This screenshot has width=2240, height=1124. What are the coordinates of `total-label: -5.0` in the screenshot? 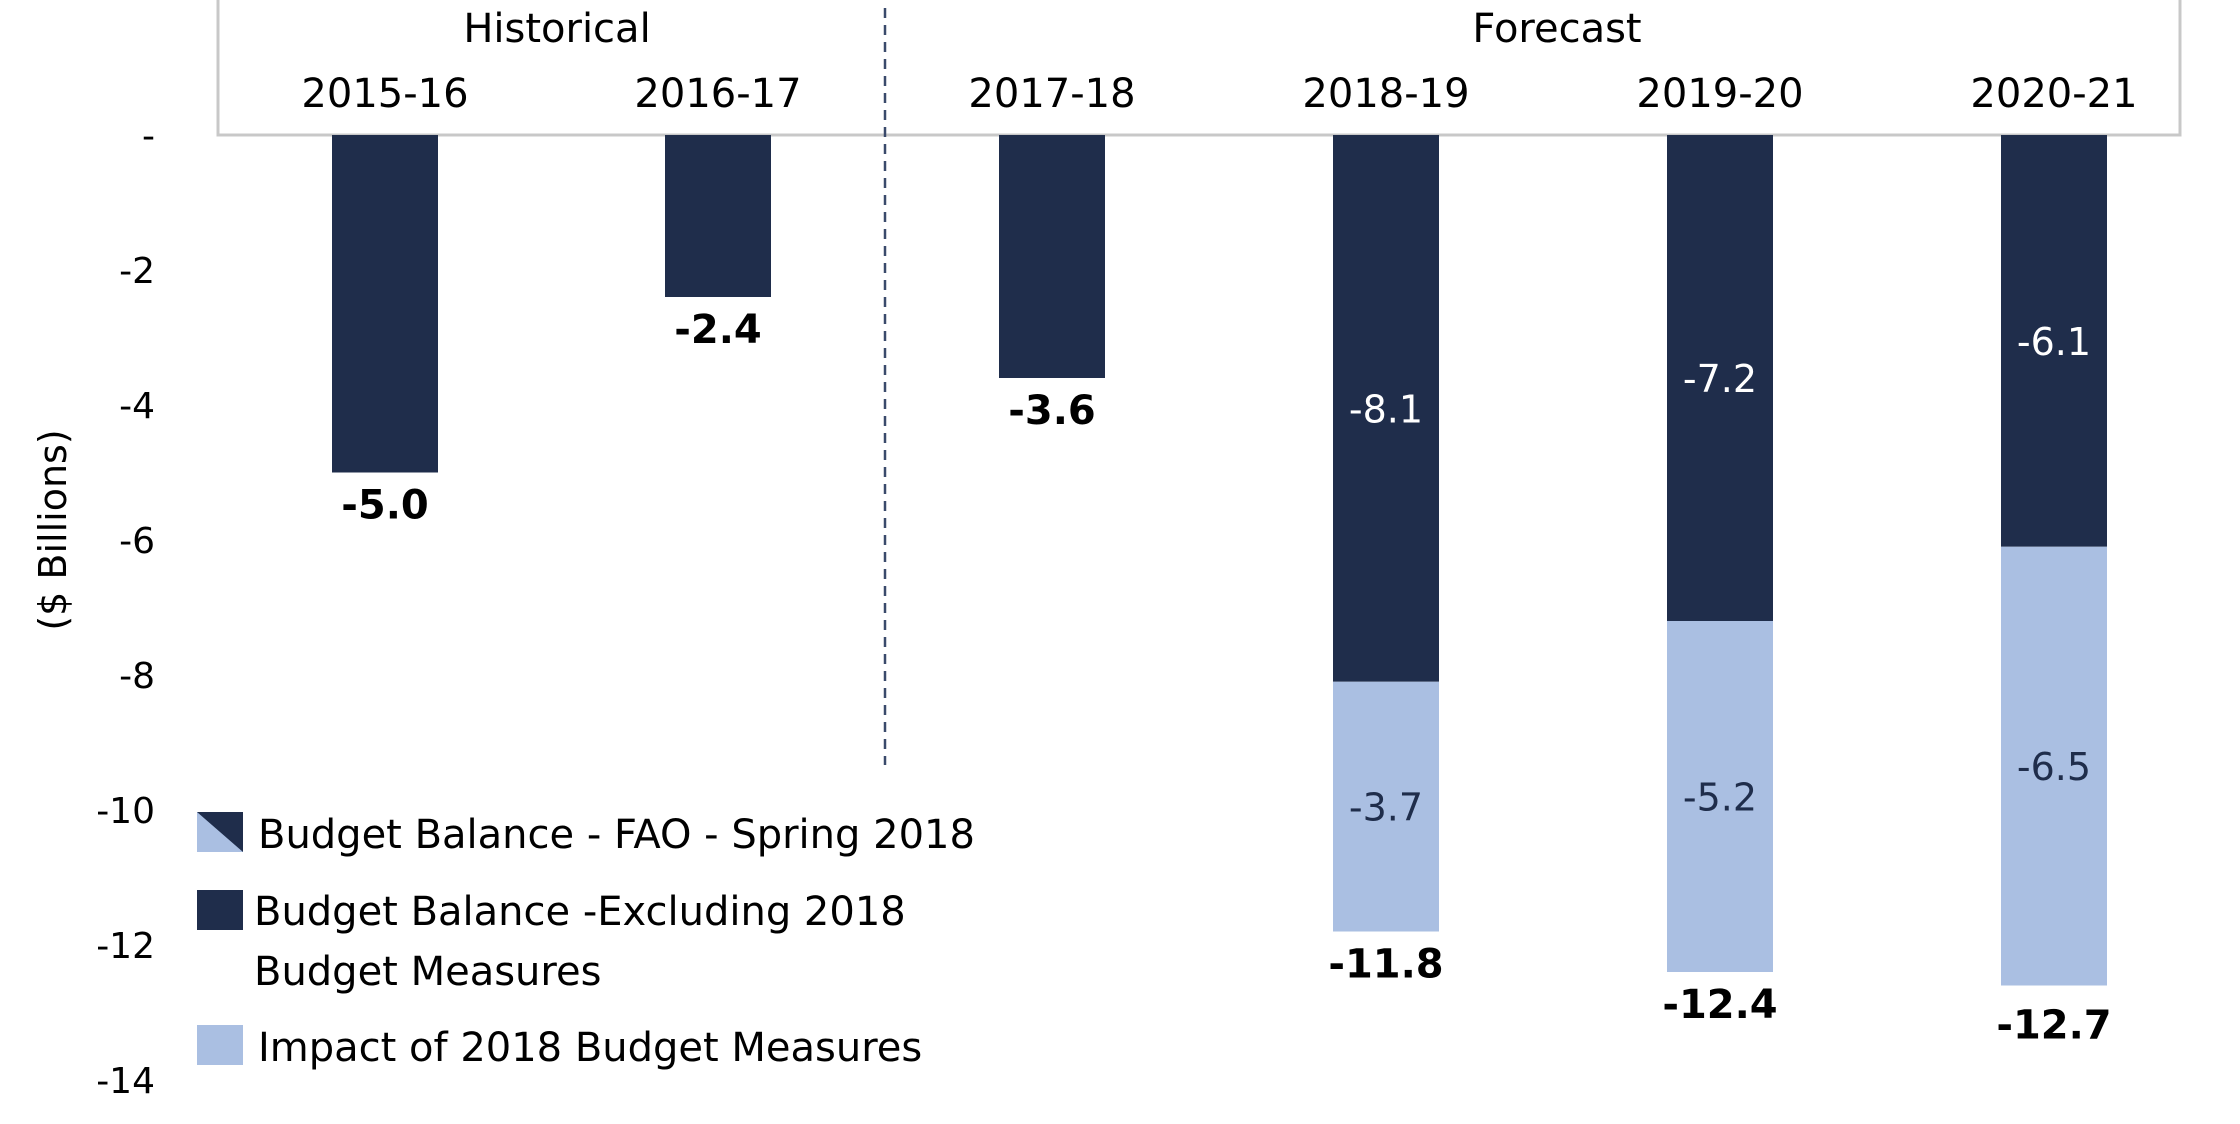 It's located at (384, 506).